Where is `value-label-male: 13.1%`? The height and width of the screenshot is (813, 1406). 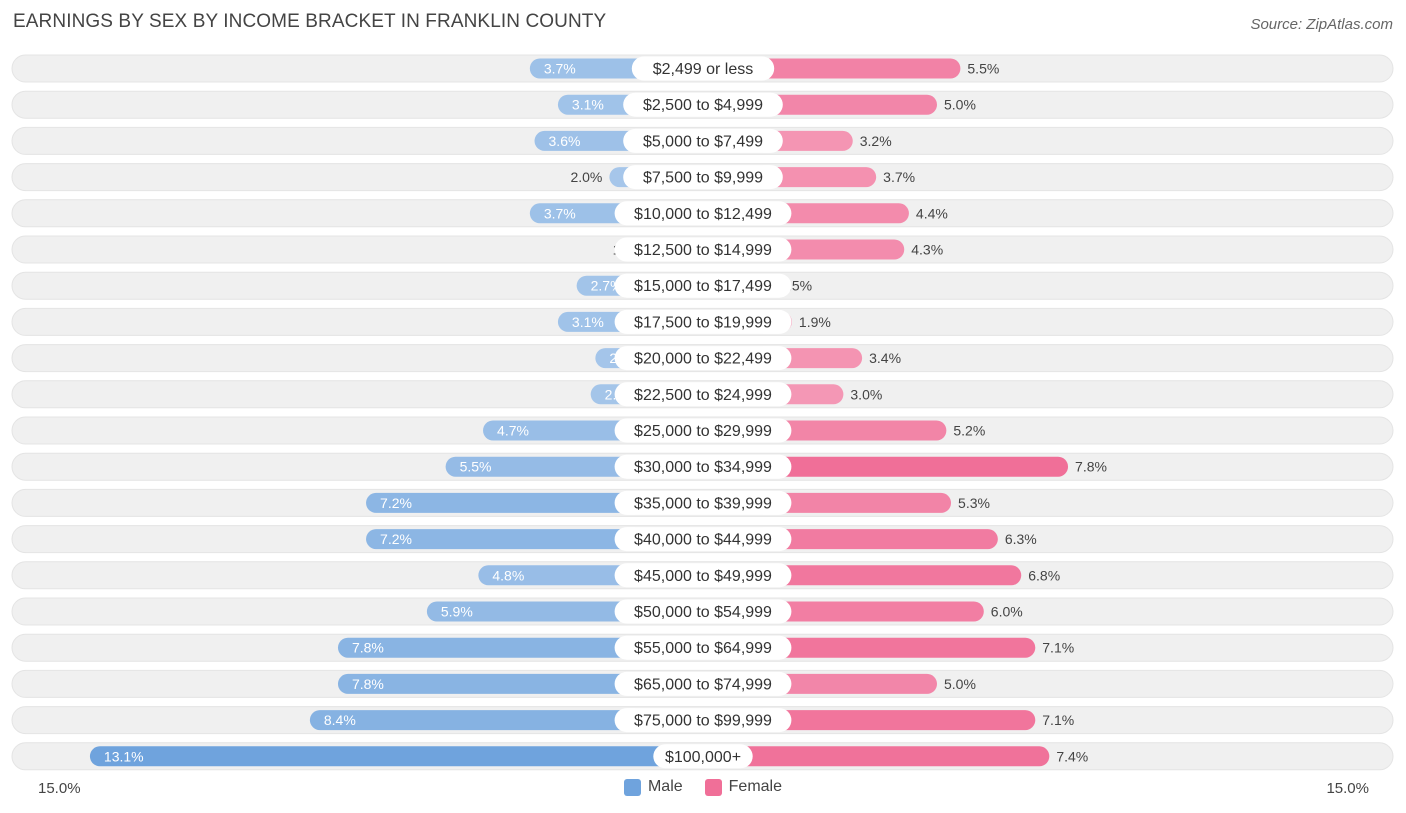
value-label-male: 13.1% is located at coordinates (124, 756).